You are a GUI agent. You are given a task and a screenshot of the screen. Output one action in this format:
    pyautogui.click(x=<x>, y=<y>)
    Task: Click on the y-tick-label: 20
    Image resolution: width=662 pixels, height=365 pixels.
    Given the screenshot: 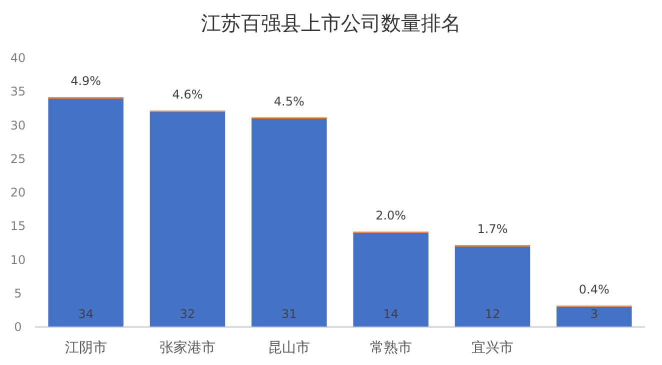 What is the action you would take?
    pyautogui.click(x=18, y=193)
    